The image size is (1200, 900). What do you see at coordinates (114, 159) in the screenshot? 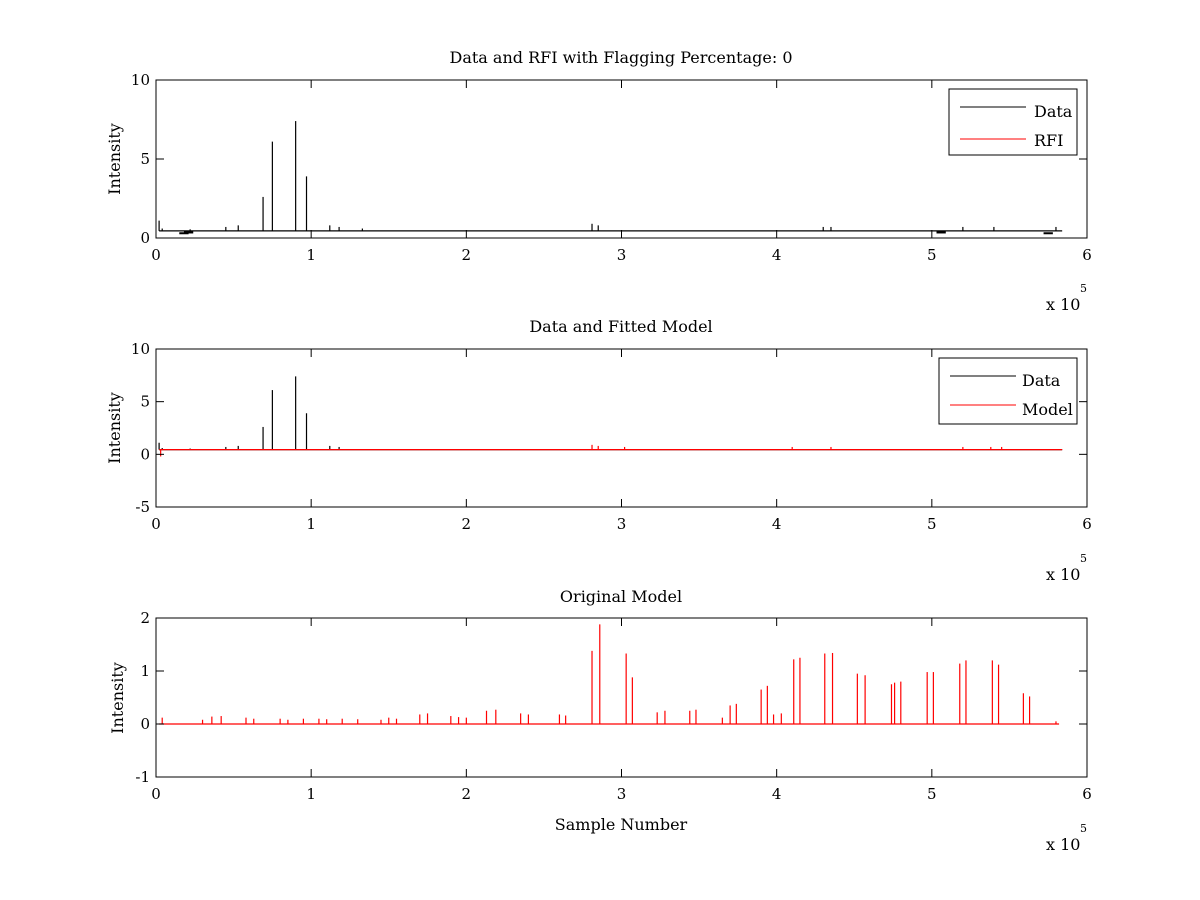
I see `subplot-1-ylabel: Intensity` at bounding box center [114, 159].